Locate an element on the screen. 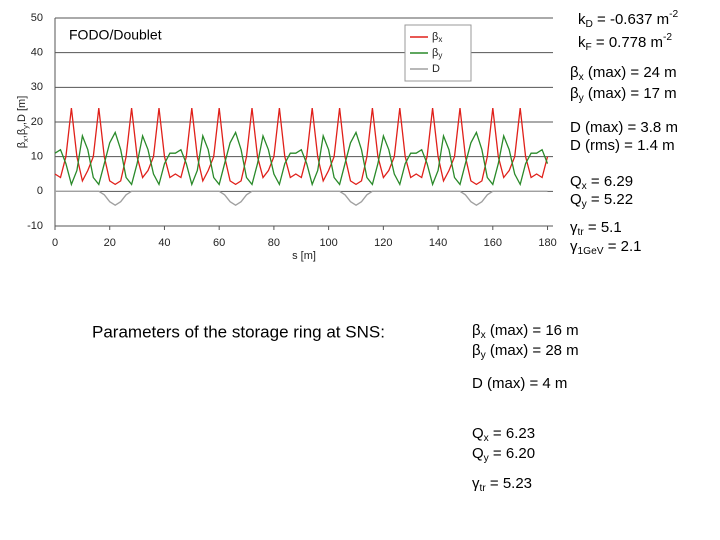  text-line: Qx = 6.23 is located at coordinates (503, 434).